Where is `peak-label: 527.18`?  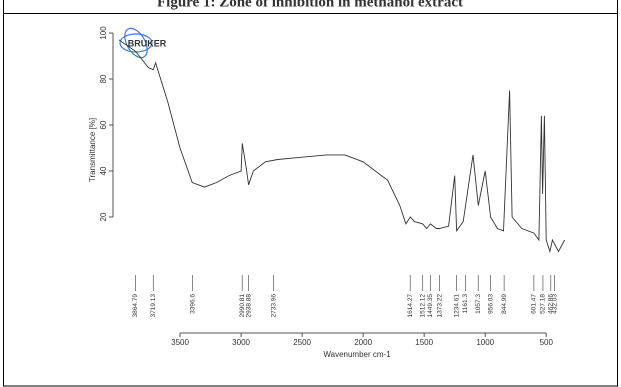
peak-label: 527.18 is located at coordinates (543, 304).